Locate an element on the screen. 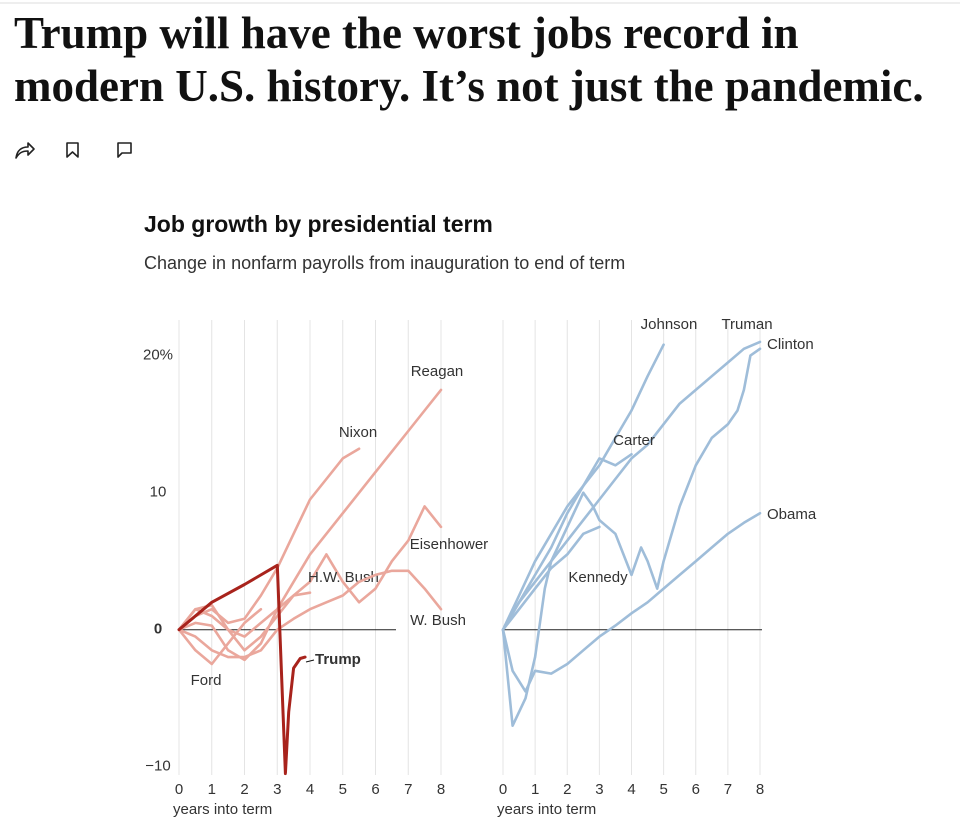 The width and height of the screenshot is (960, 830). series-label: Truman is located at coordinates (746, 324).